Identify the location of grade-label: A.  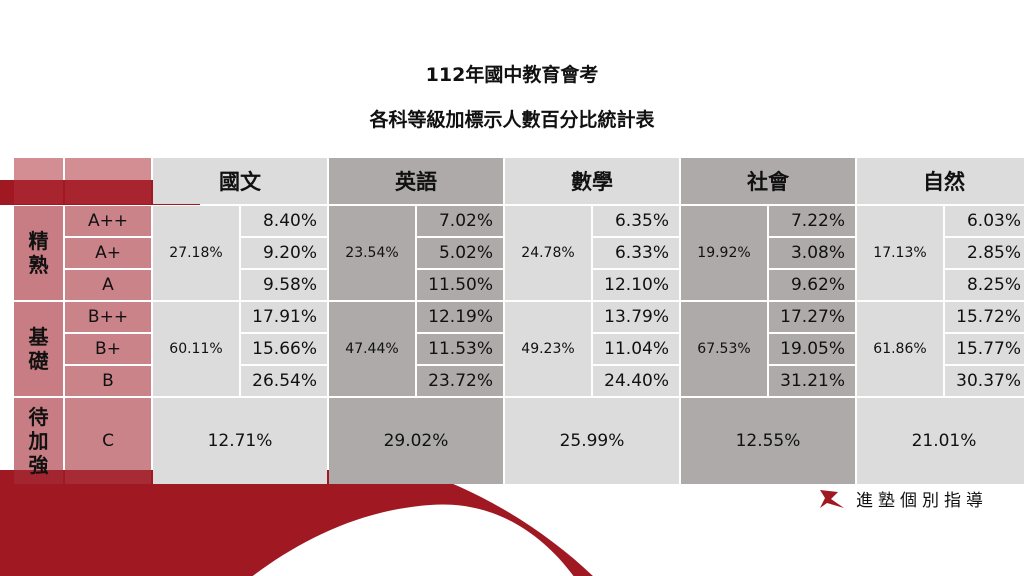
(108, 285).